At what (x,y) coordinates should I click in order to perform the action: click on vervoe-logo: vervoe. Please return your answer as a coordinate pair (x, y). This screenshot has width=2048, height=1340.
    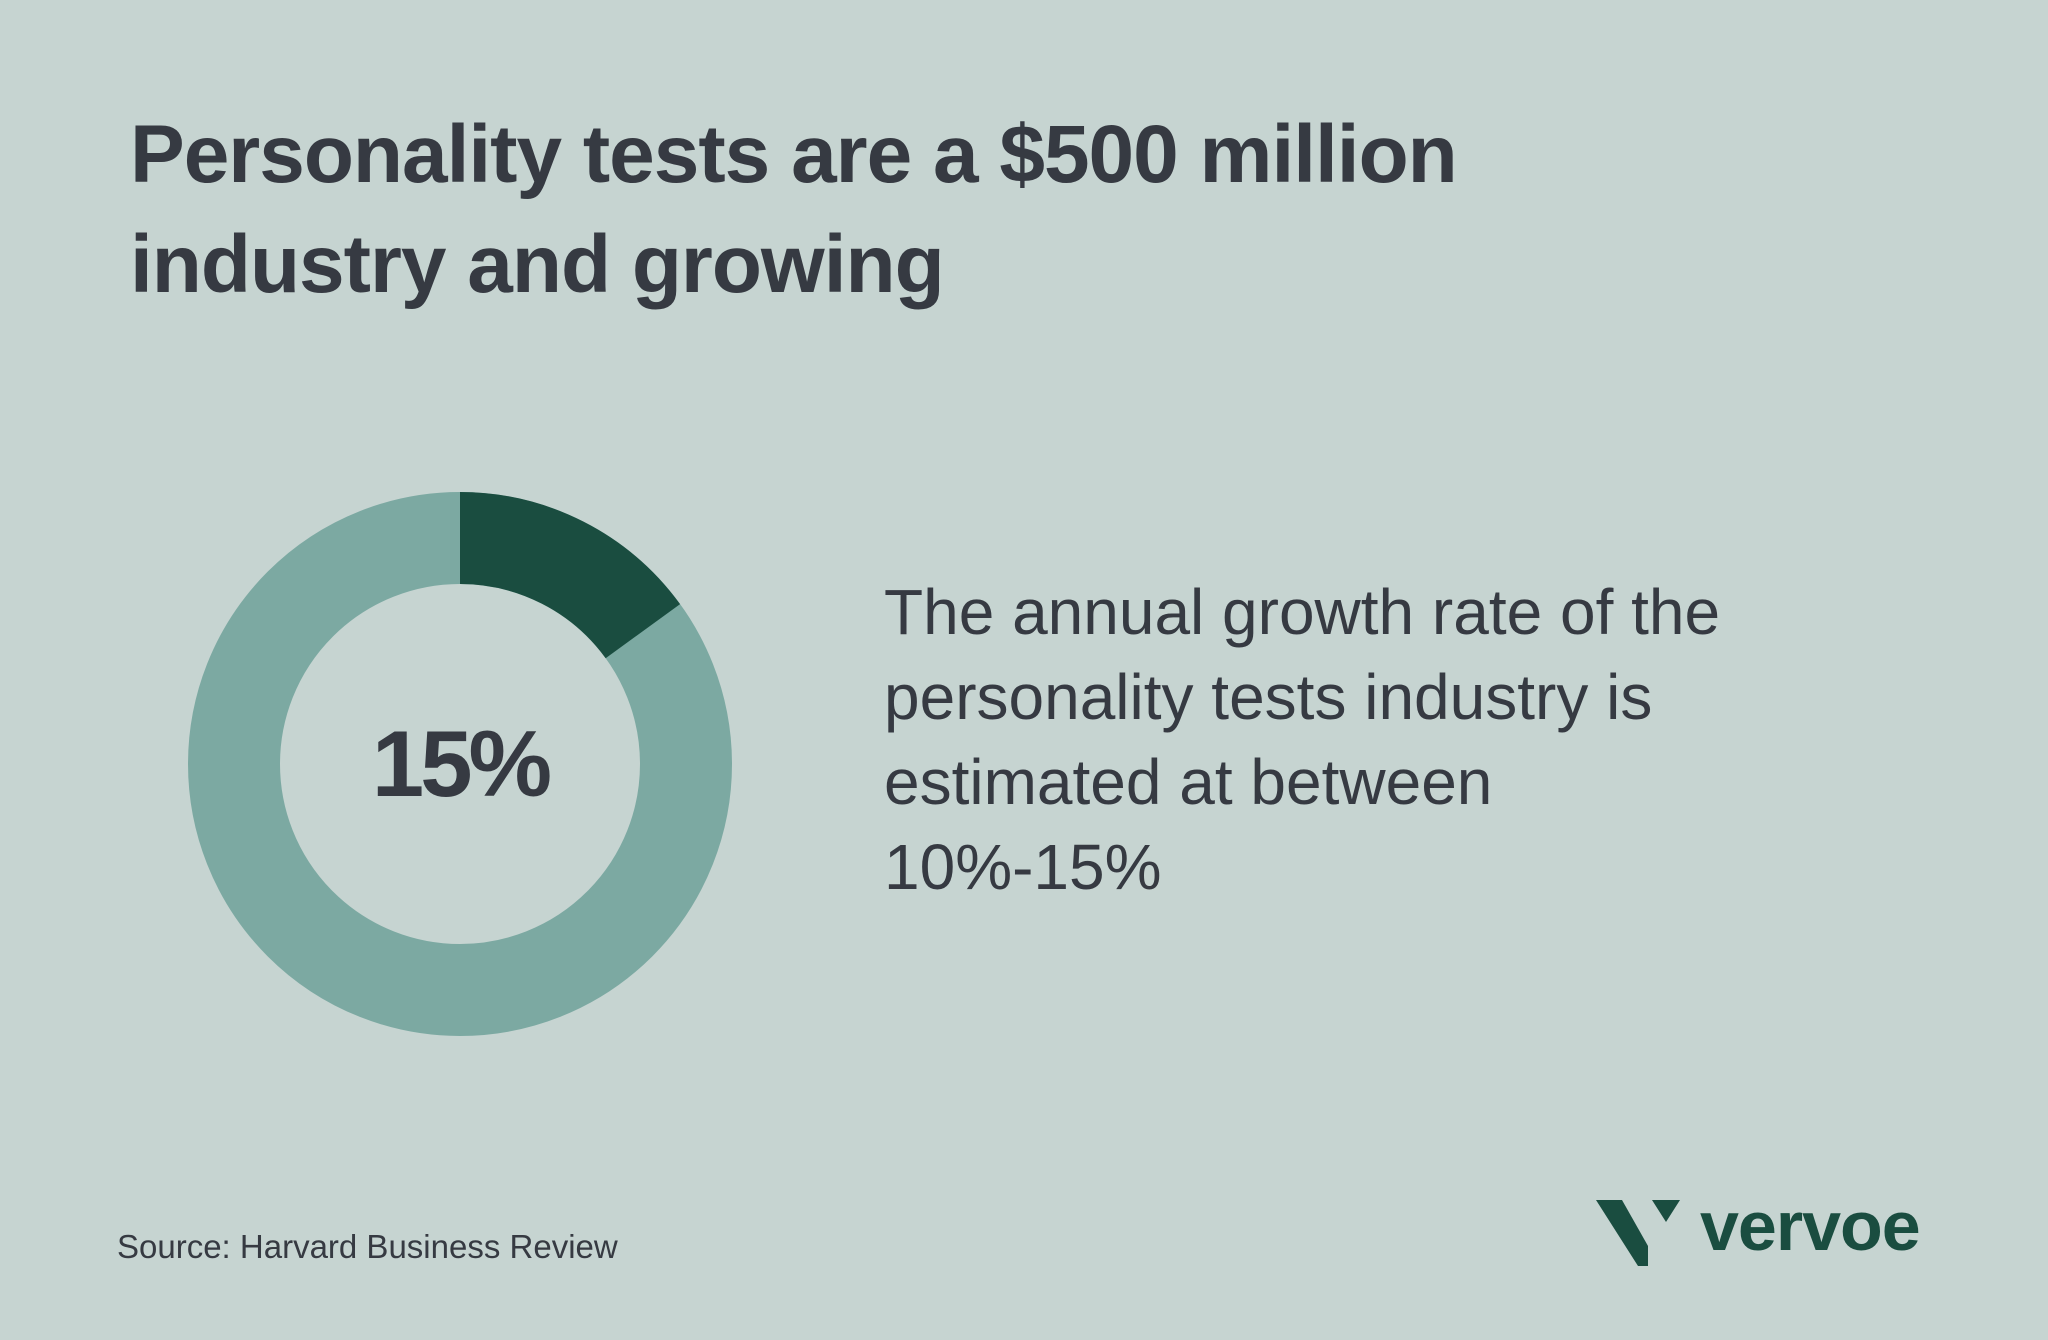
    Looking at the image, I should click on (1758, 1229).